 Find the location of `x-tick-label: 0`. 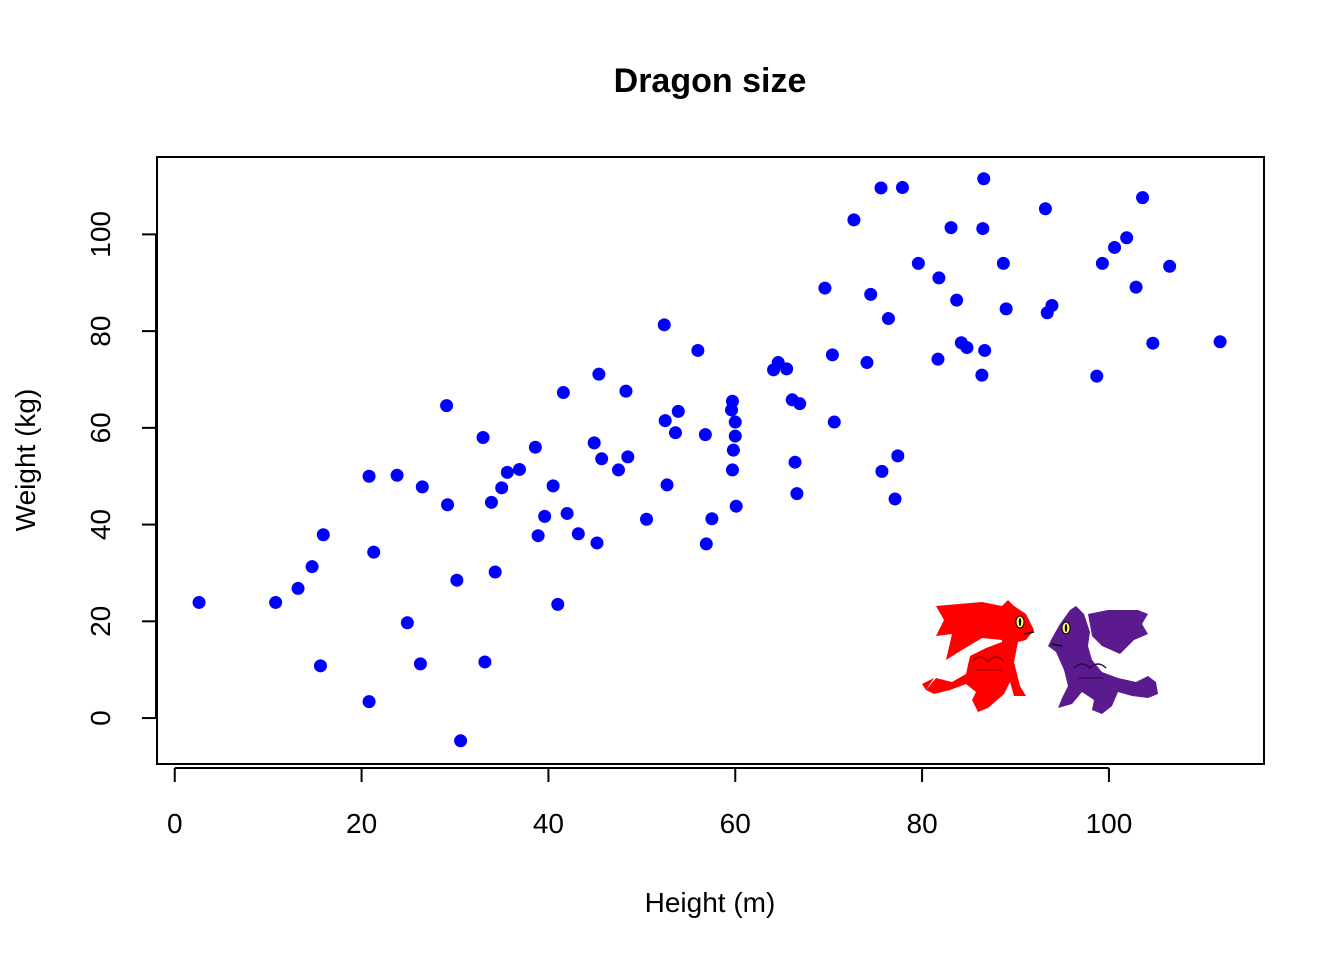

x-tick-label: 0 is located at coordinates (175, 823).